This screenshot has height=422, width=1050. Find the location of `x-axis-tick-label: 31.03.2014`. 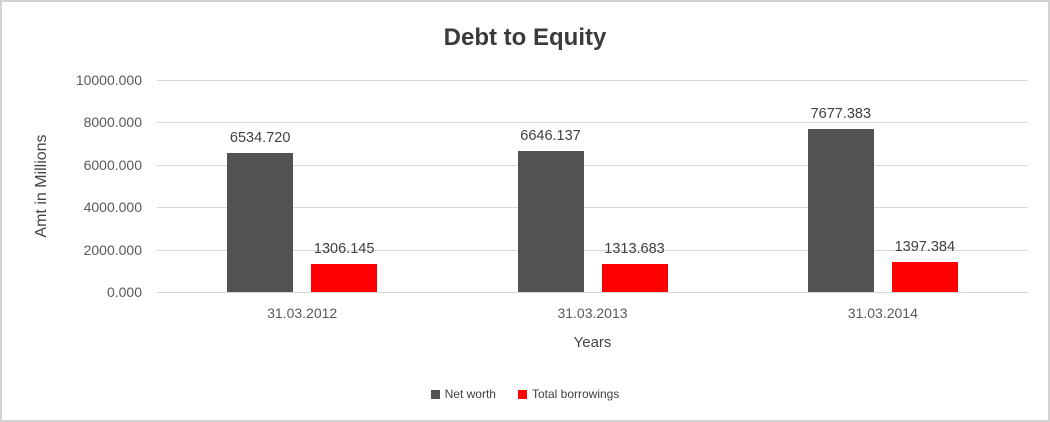

x-axis-tick-label: 31.03.2014 is located at coordinates (882, 313).